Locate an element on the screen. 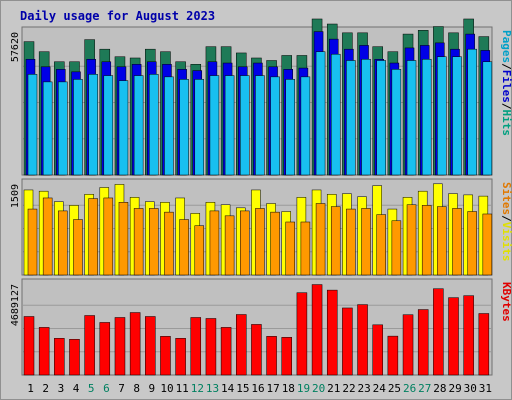 This screenshot has height=400, width=512. panel-visits-scale-label: 1509 is located at coordinates (15, 196).